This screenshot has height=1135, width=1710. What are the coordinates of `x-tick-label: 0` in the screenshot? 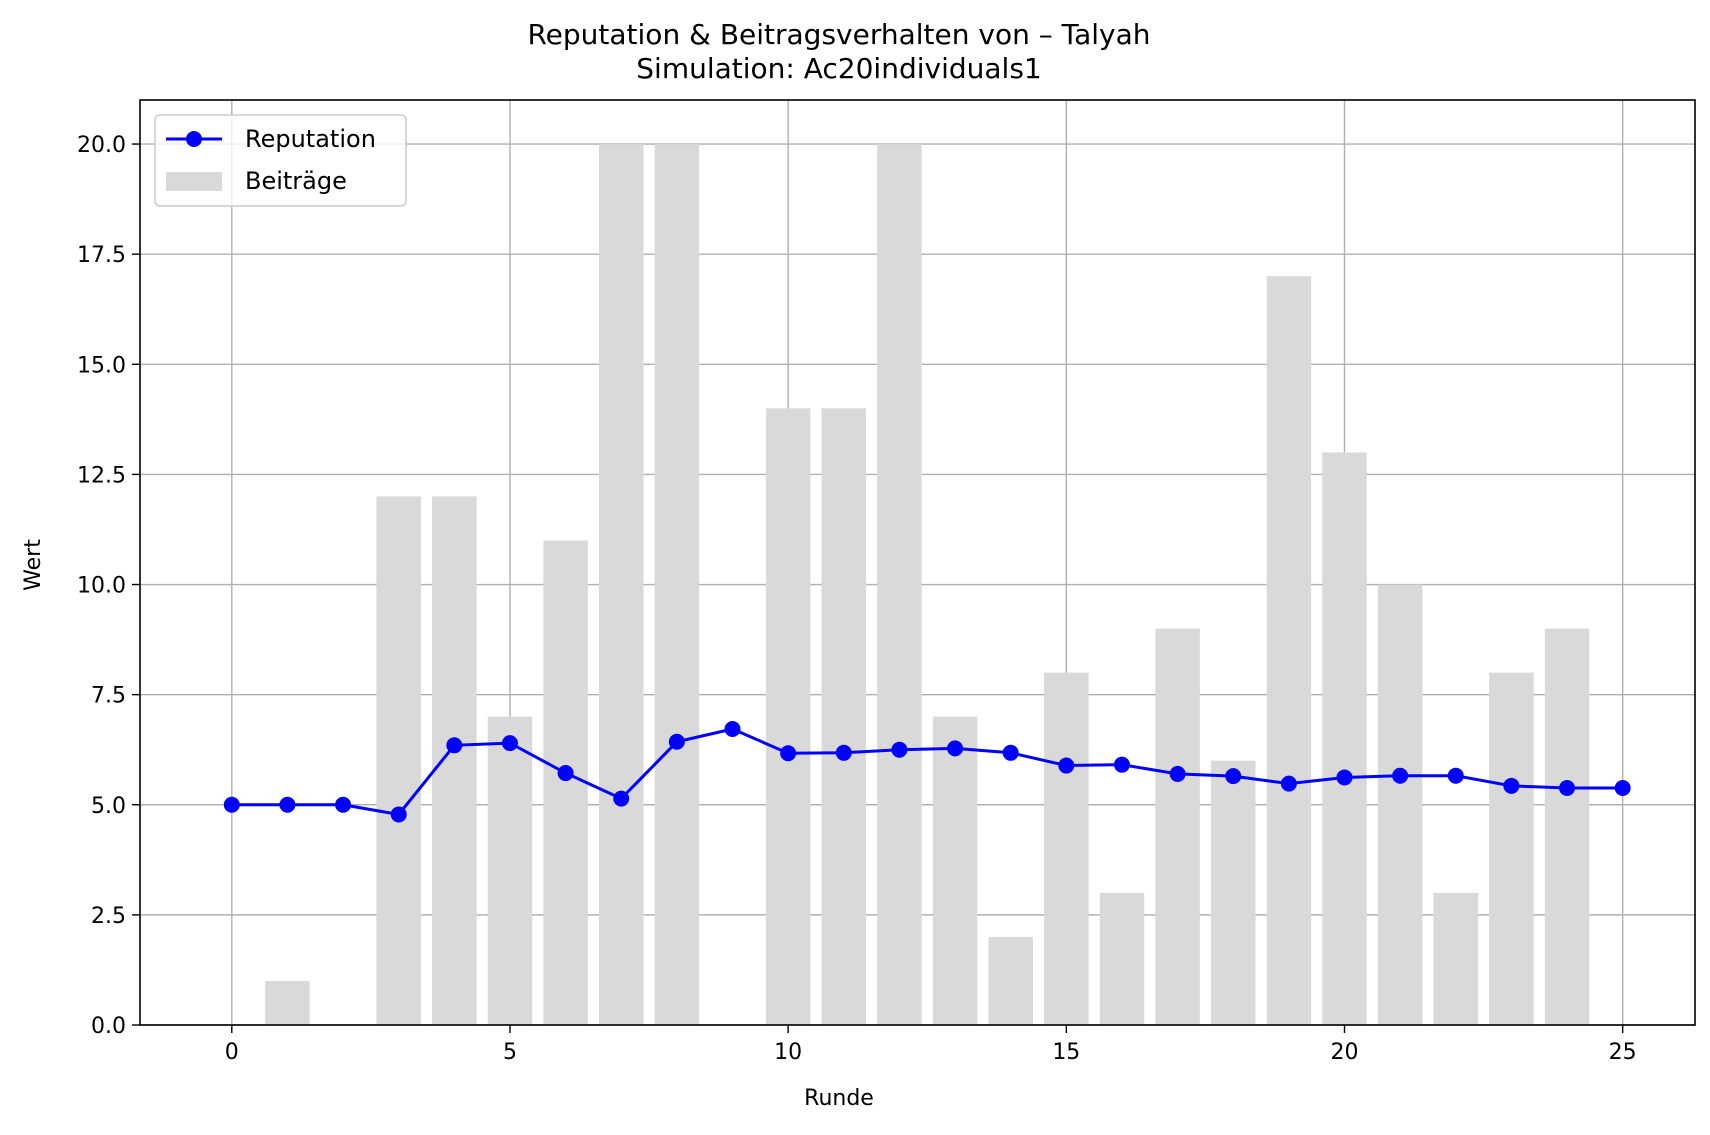 It's located at (232, 1052).